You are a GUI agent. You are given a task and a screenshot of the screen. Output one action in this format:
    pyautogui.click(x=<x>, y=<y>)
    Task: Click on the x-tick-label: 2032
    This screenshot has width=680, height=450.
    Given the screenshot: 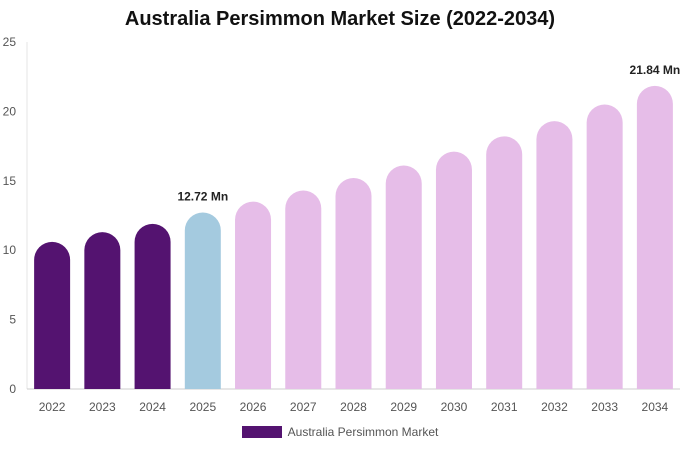 What is the action you would take?
    pyautogui.click(x=554, y=407)
    